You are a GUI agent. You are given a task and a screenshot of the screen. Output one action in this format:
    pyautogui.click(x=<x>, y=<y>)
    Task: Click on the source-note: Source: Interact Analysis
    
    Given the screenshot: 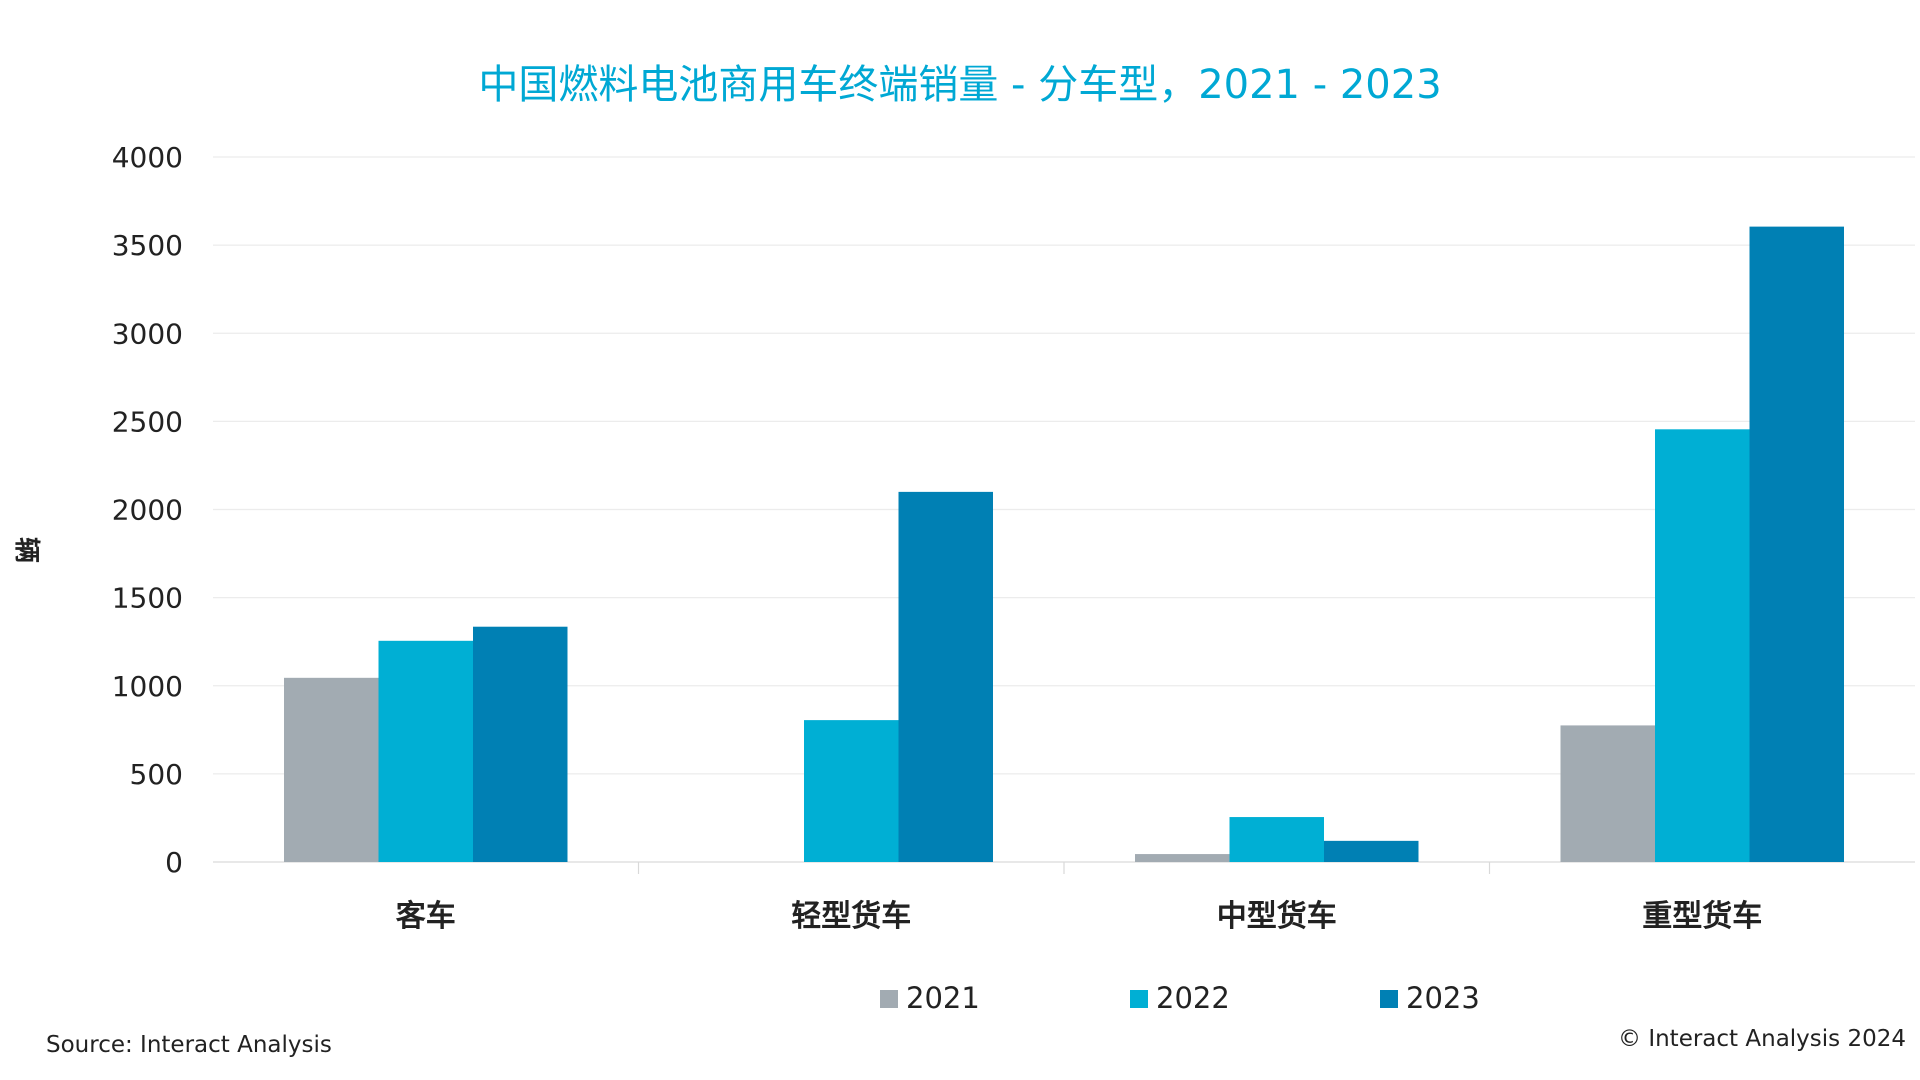 What is the action you would take?
    pyautogui.click(x=189, y=1045)
    